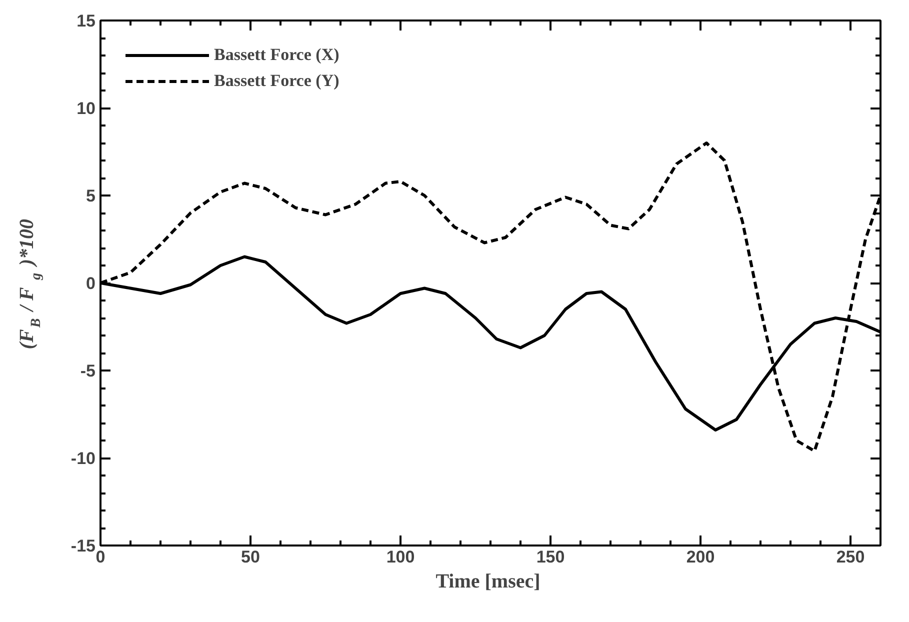  I want to click on x-tick-label: 250, so click(850, 557).